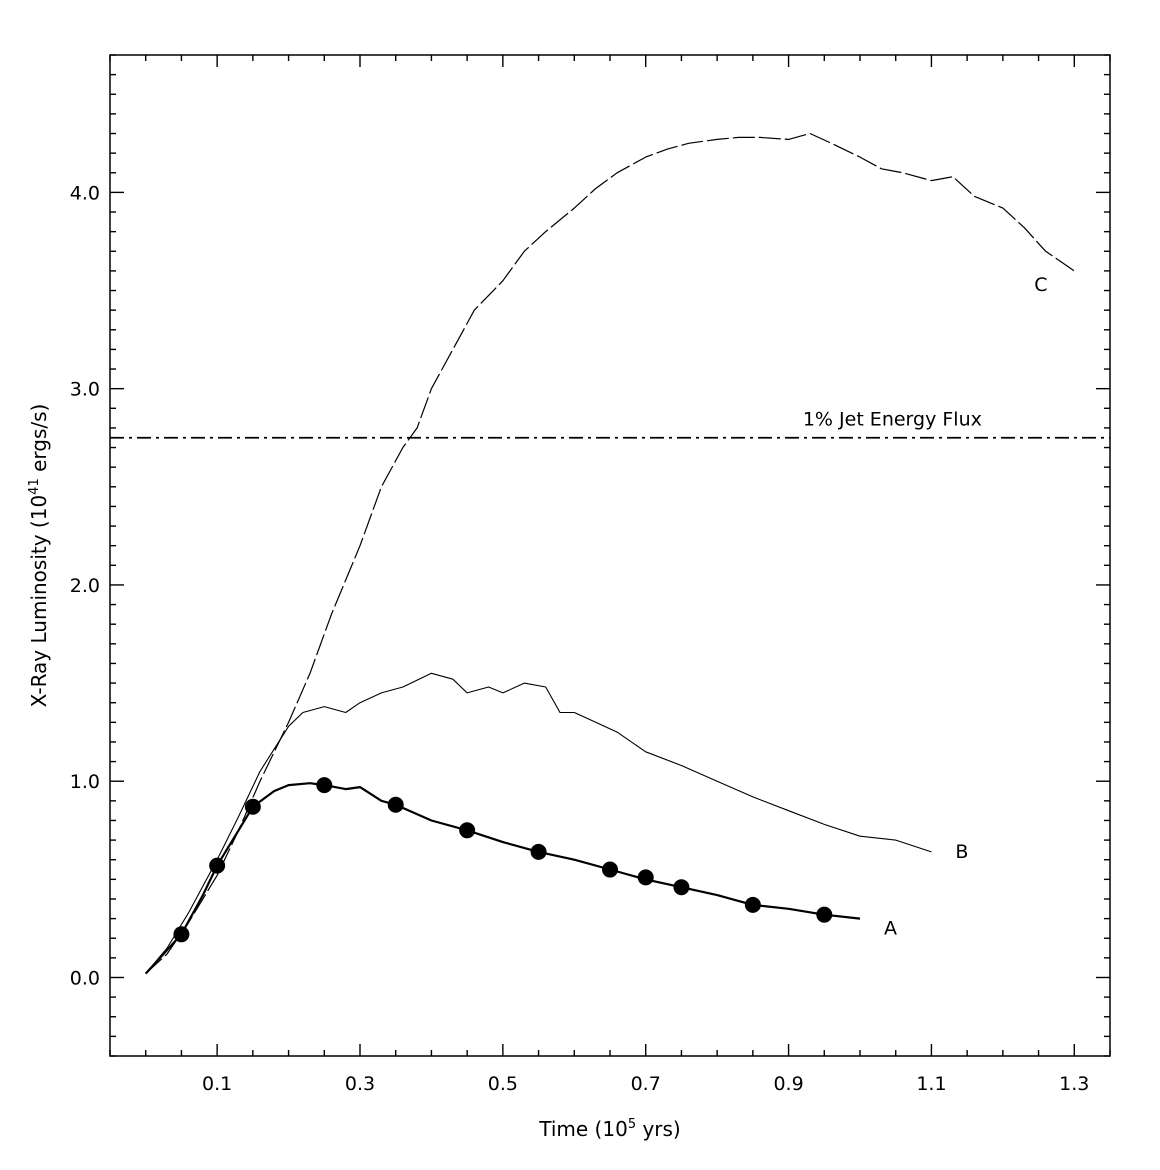  What do you see at coordinates (503, 1084) in the screenshot?
I see `x-tick-label: 0.5` at bounding box center [503, 1084].